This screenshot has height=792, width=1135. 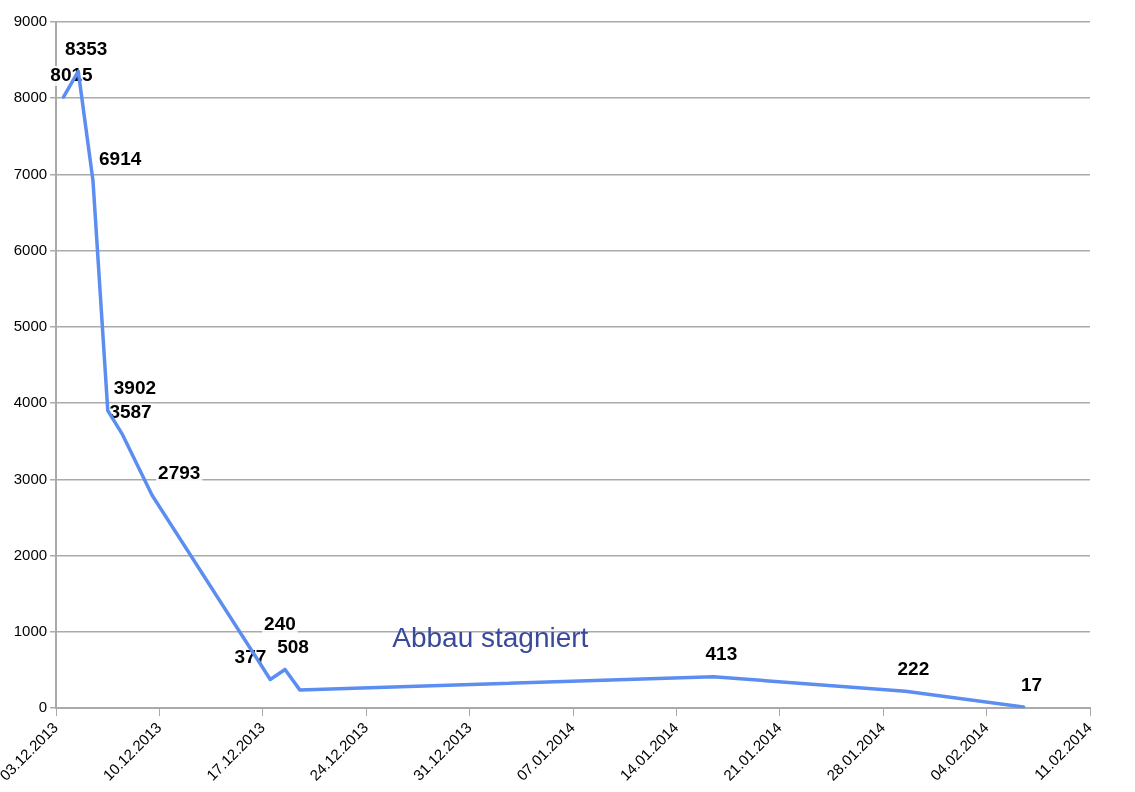 I want to click on data-label: 240, so click(x=280, y=623).